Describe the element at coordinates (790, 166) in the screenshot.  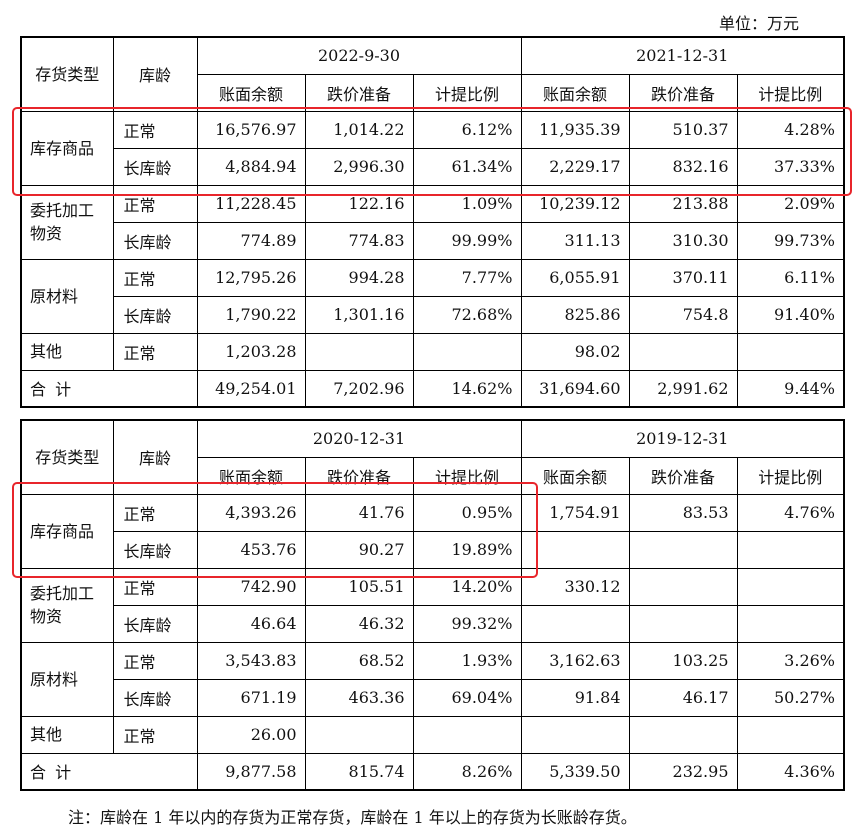
I see `value-cell: 37.33%` at that location.